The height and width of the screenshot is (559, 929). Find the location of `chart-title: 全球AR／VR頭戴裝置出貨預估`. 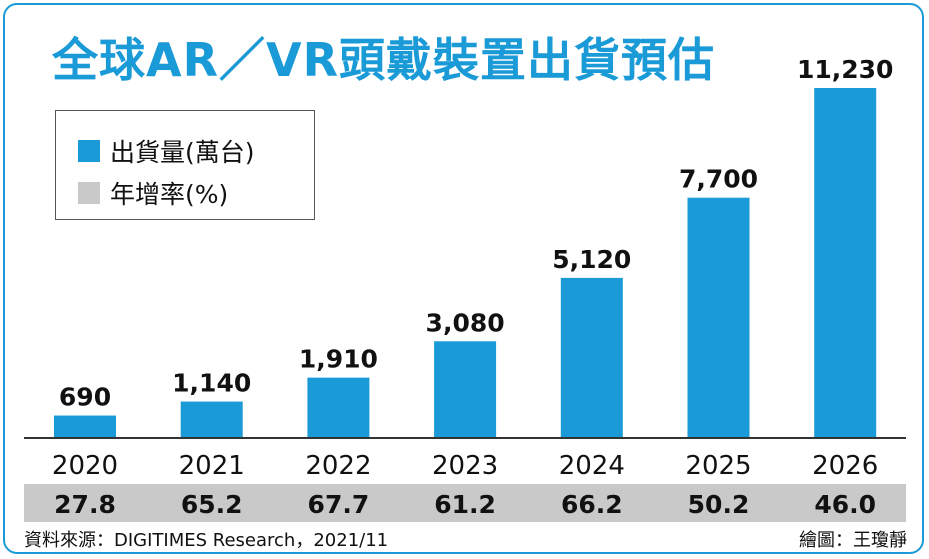

chart-title: 全球AR／VR頭戴裝置出貨預估 is located at coordinates (384, 60).